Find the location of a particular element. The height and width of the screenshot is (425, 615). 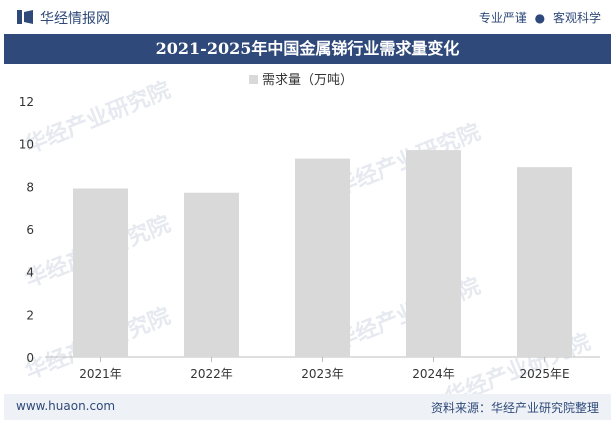

x-tick-label: 2025年E is located at coordinates (544, 374).